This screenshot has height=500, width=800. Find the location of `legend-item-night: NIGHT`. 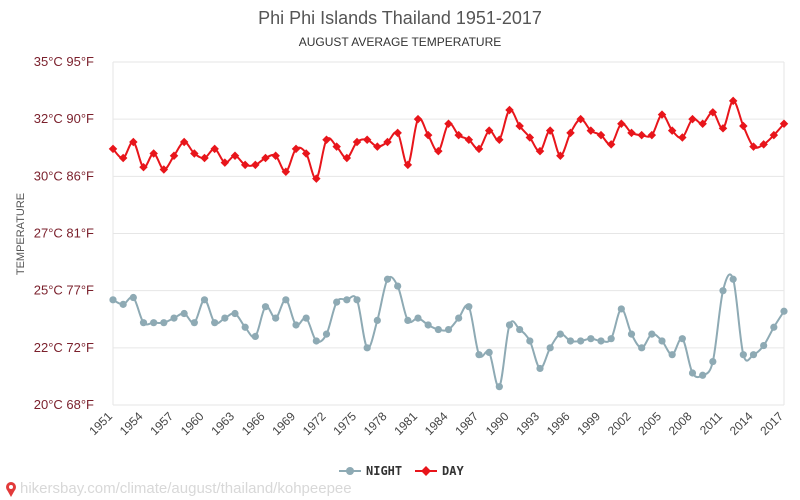

legend-item-night: NIGHT is located at coordinates (370, 471).